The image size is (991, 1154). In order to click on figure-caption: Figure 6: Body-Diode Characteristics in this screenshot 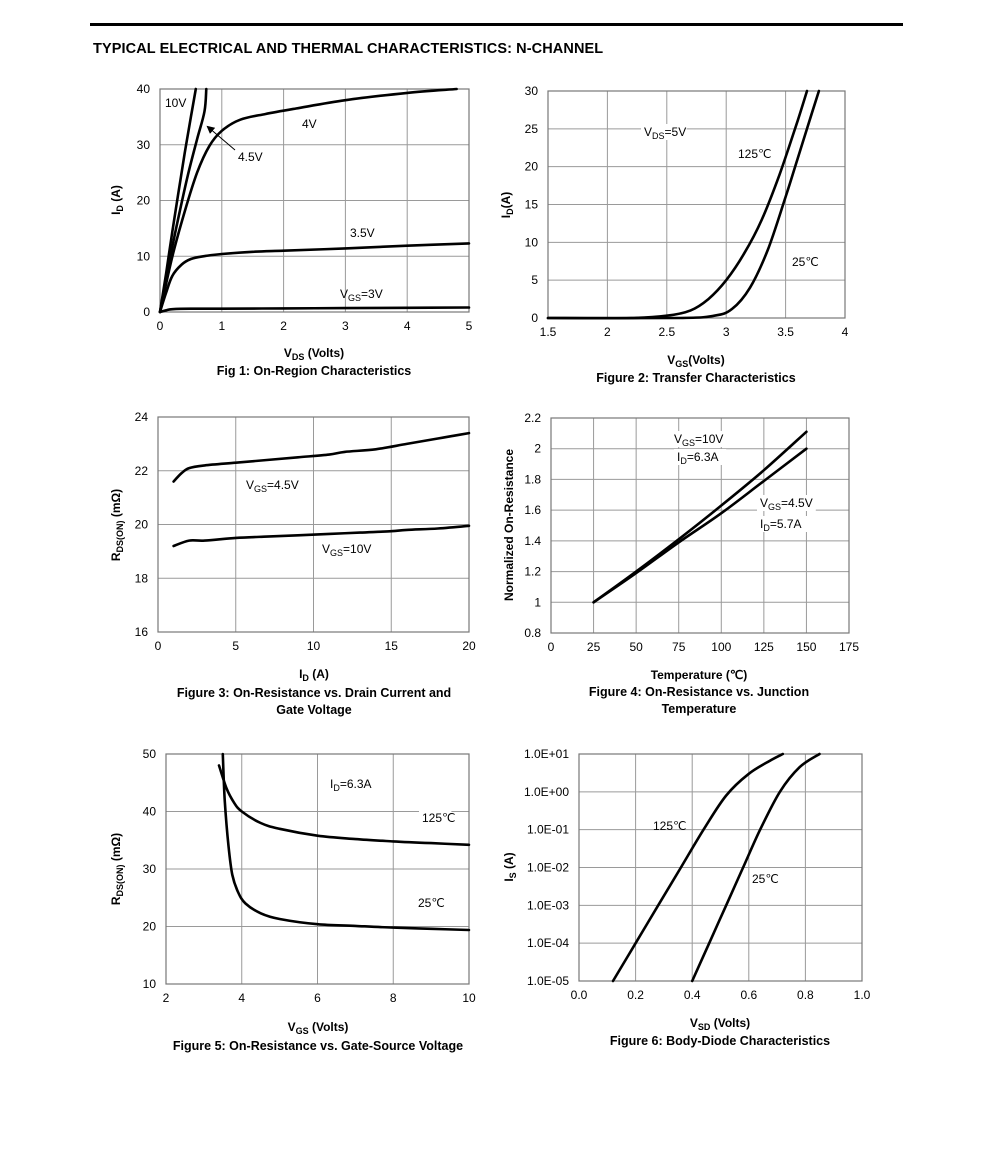, I will do `click(720, 1041)`.